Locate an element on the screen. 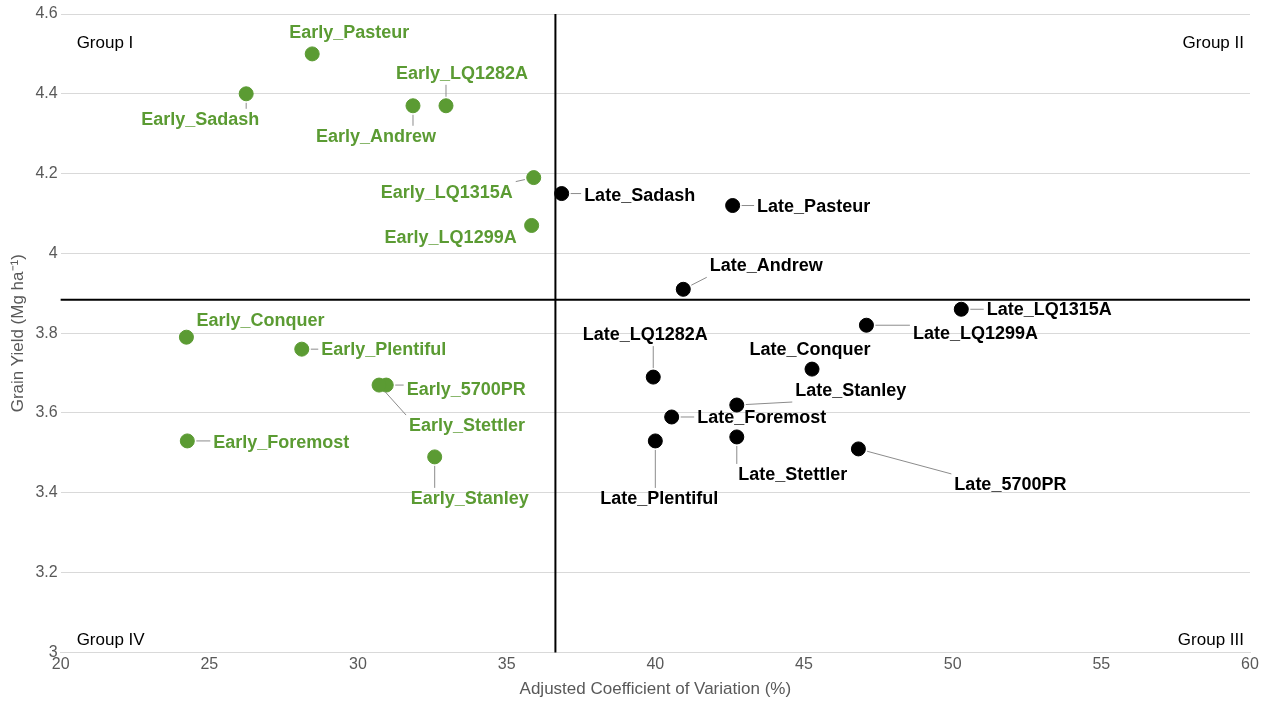 The width and height of the screenshot is (1262, 702). y-tick-label: 4.4 is located at coordinates (46, 93).